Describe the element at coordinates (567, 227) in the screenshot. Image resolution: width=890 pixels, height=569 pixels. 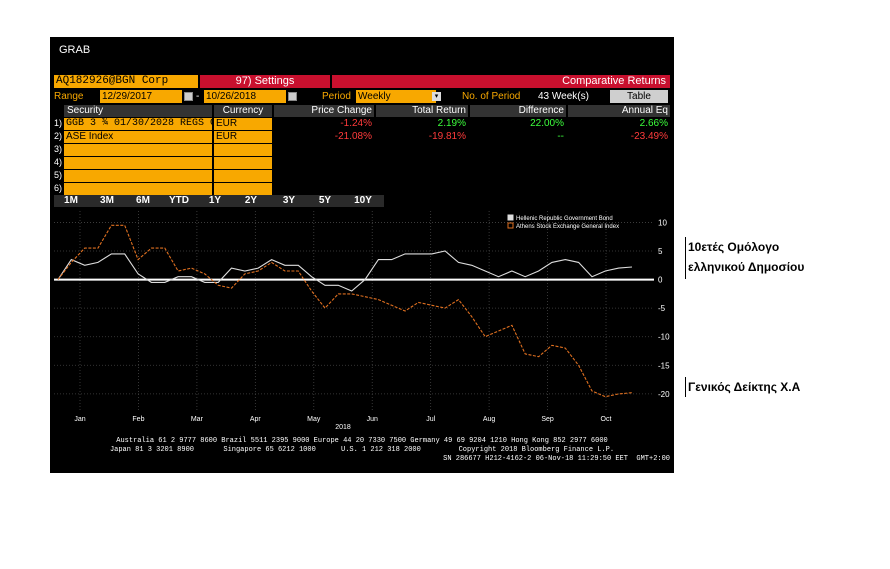
I see `legend-label: Athens Stock Exchange General Index` at that location.